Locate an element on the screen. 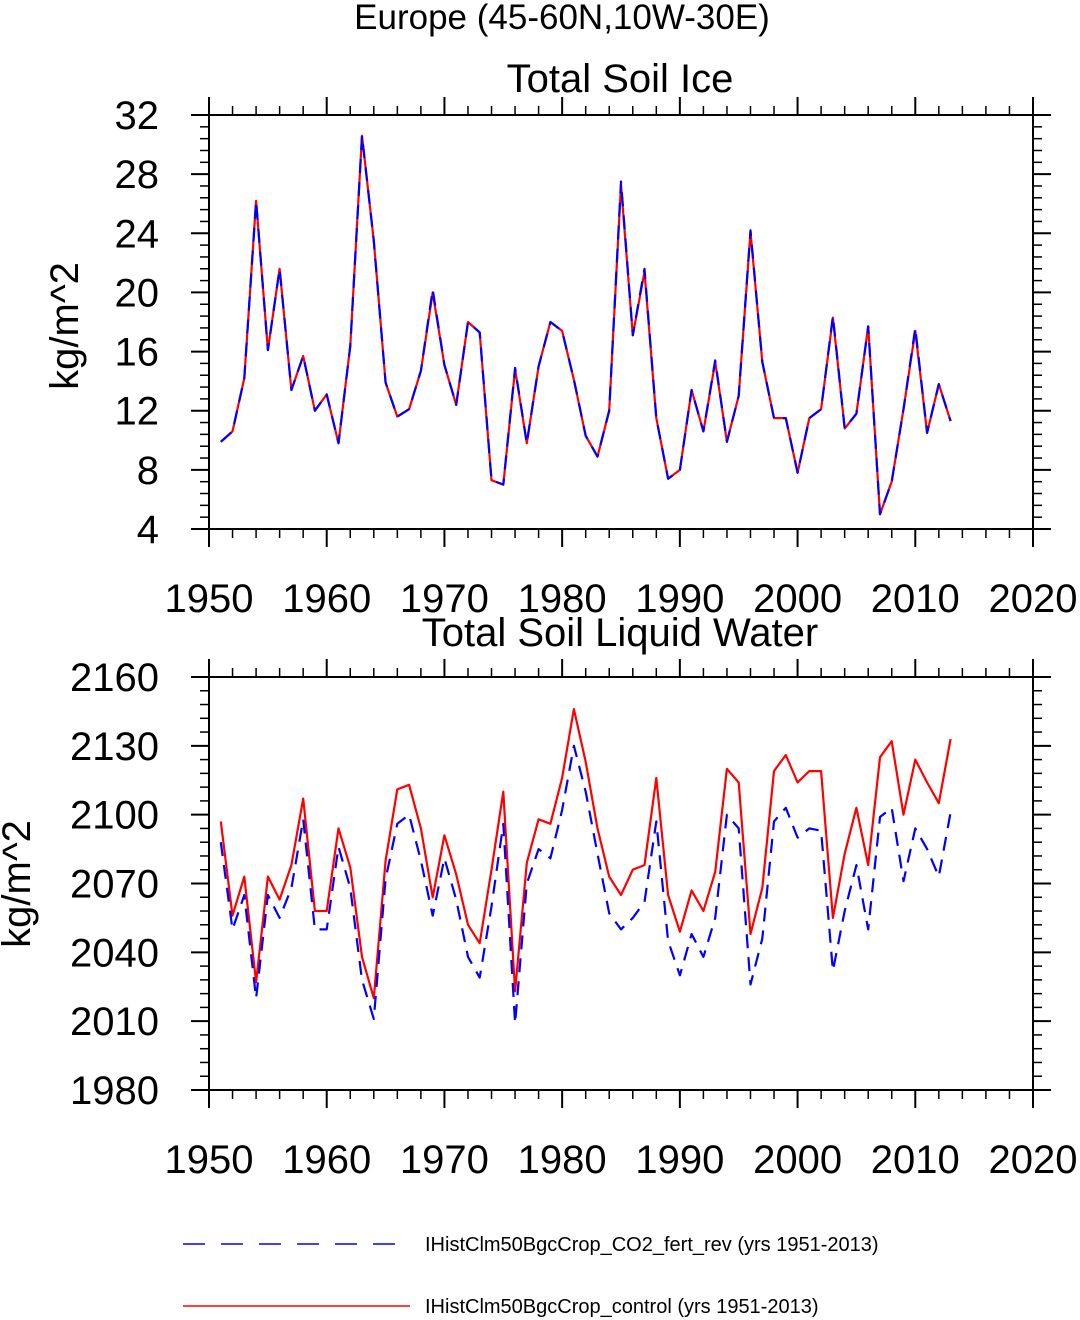 The image size is (1080, 1320). y-tick-label: 20 is located at coordinates (137, 293).